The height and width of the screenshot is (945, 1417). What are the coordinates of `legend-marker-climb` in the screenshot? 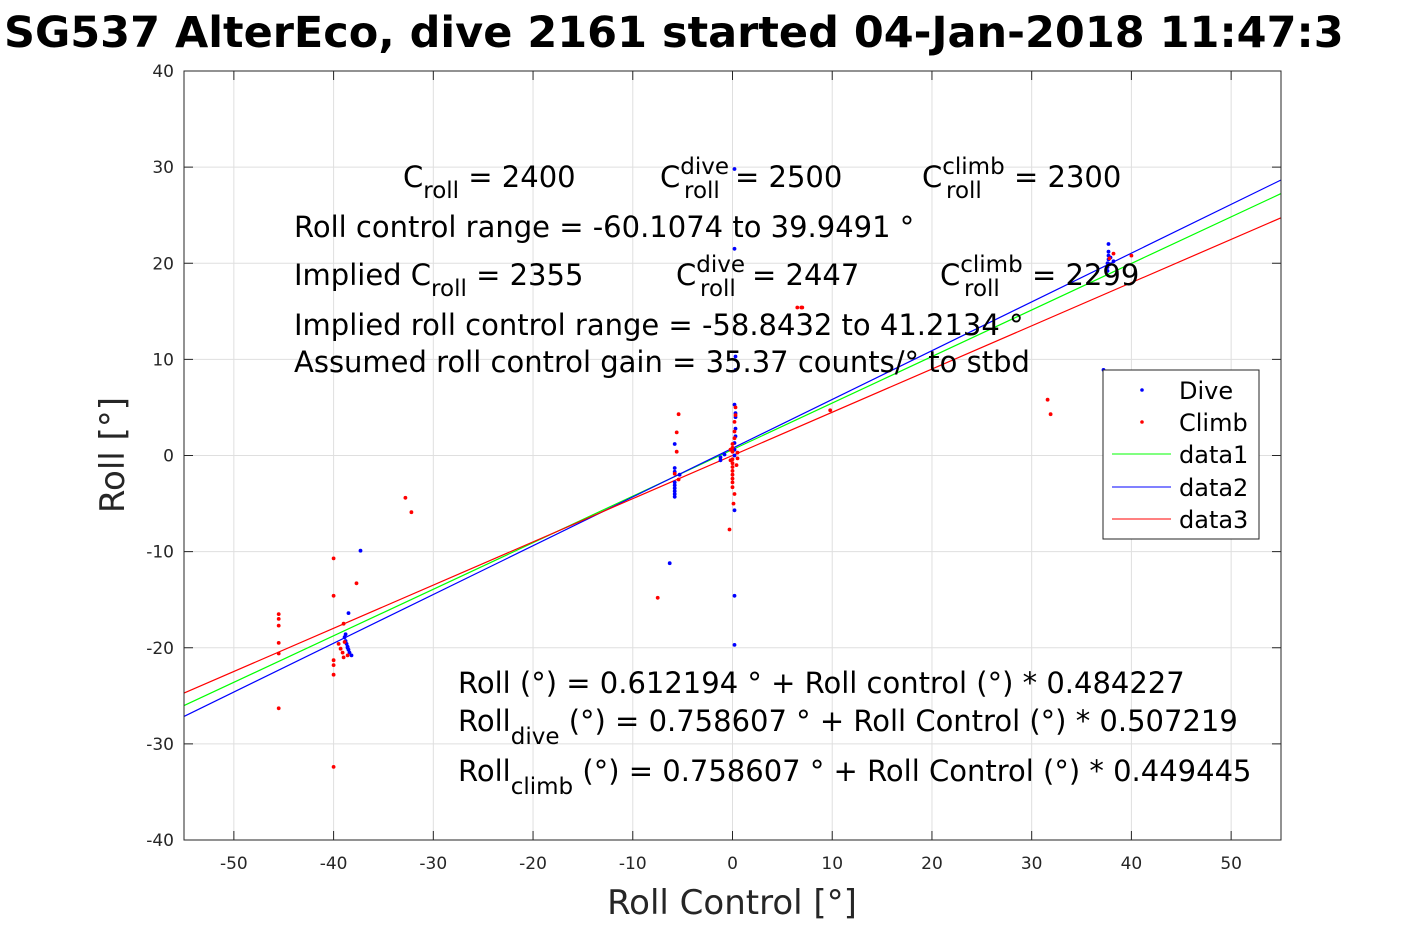 It's located at (1142, 422).